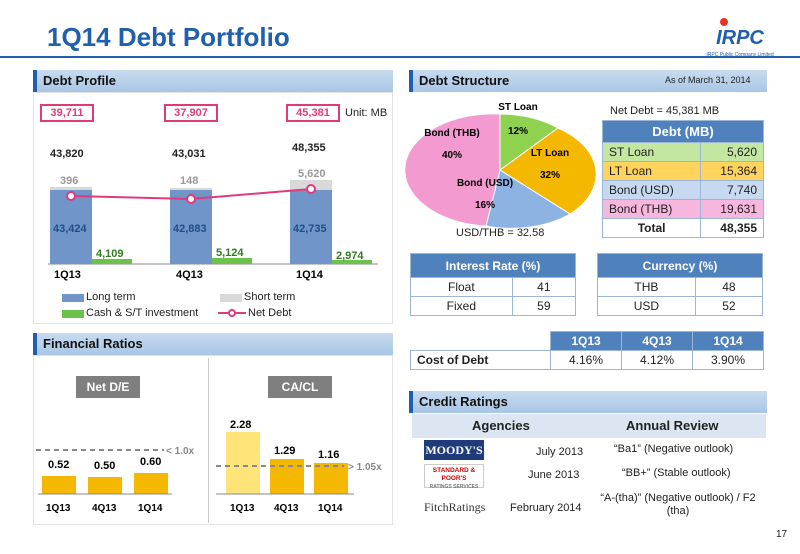 The image size is (800, 554). Describe the element at coordinates (71, 188) in the screenshot. I see `bar-short-1q13` at that location.